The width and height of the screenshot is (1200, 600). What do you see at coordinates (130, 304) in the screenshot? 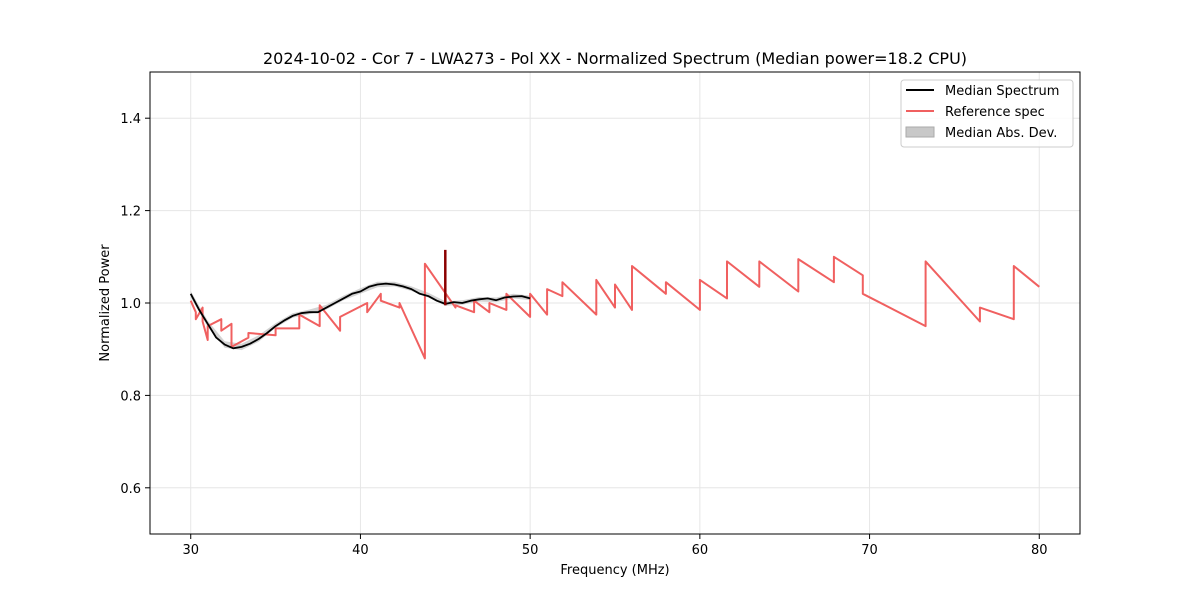
I see `y-tick-label: 1.0` at bounding box center [130, 304].